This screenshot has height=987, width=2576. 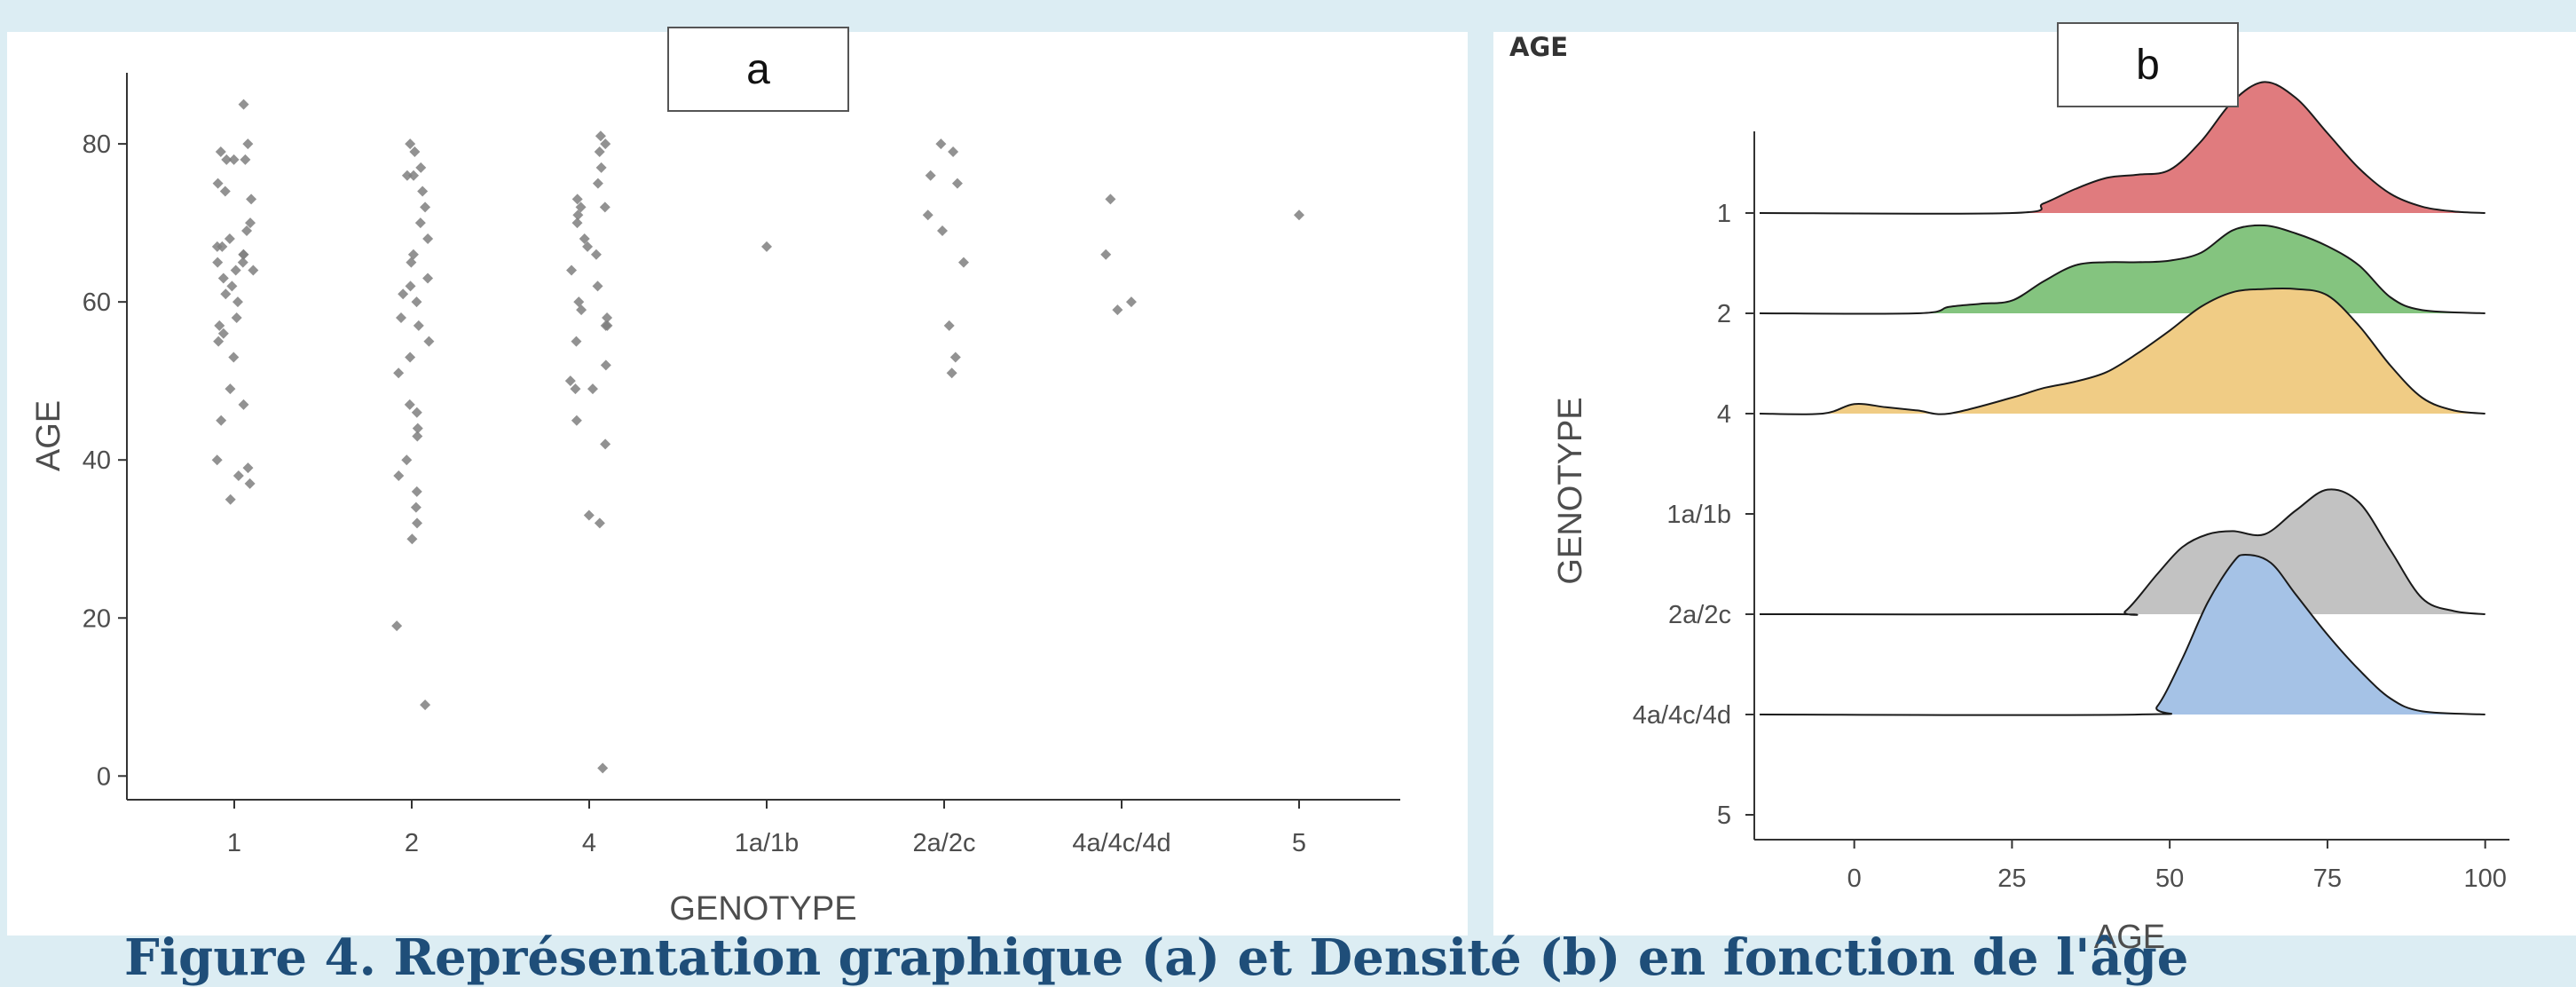 I want to click on y-tick-label: 2, so click(x=1724, y=314).